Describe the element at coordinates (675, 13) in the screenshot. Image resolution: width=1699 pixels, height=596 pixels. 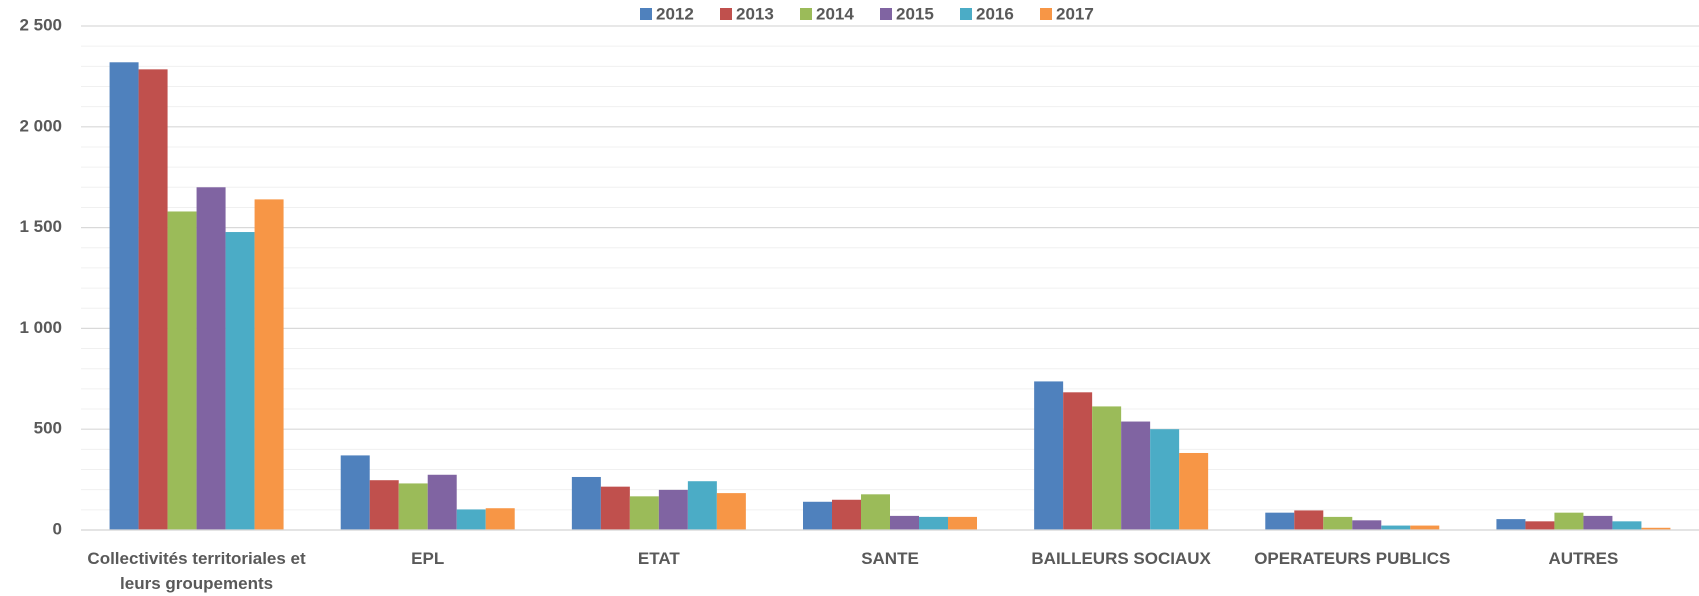
I see `legend-label: 2012` at that location.